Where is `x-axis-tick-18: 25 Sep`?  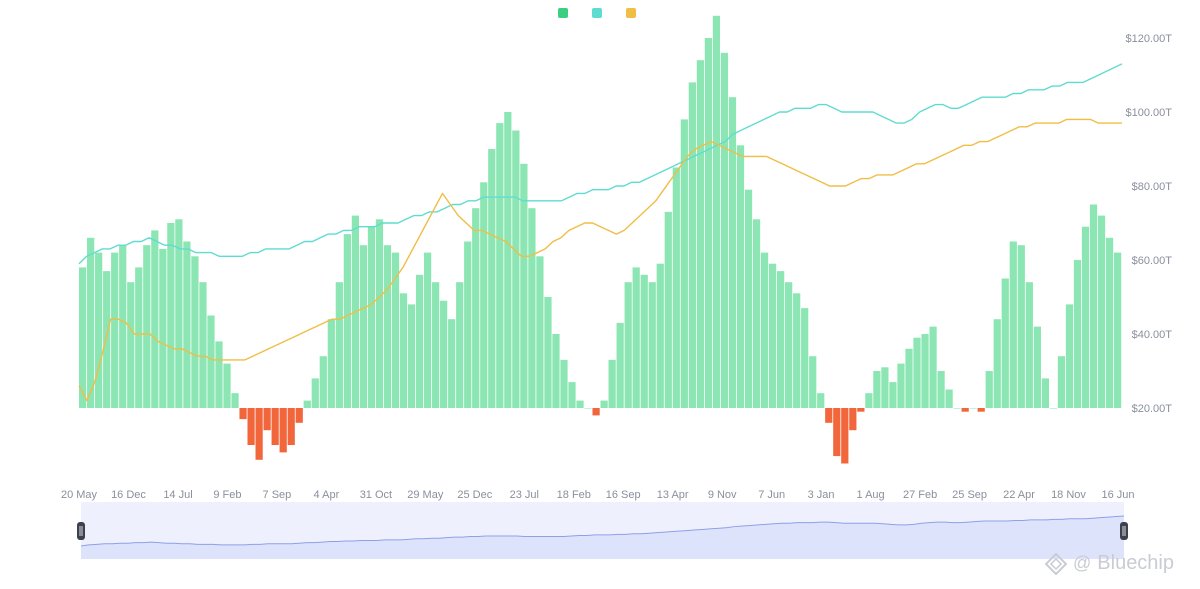
x-axis-tick-18: 25 Sep is located at coordinates (969, 495).